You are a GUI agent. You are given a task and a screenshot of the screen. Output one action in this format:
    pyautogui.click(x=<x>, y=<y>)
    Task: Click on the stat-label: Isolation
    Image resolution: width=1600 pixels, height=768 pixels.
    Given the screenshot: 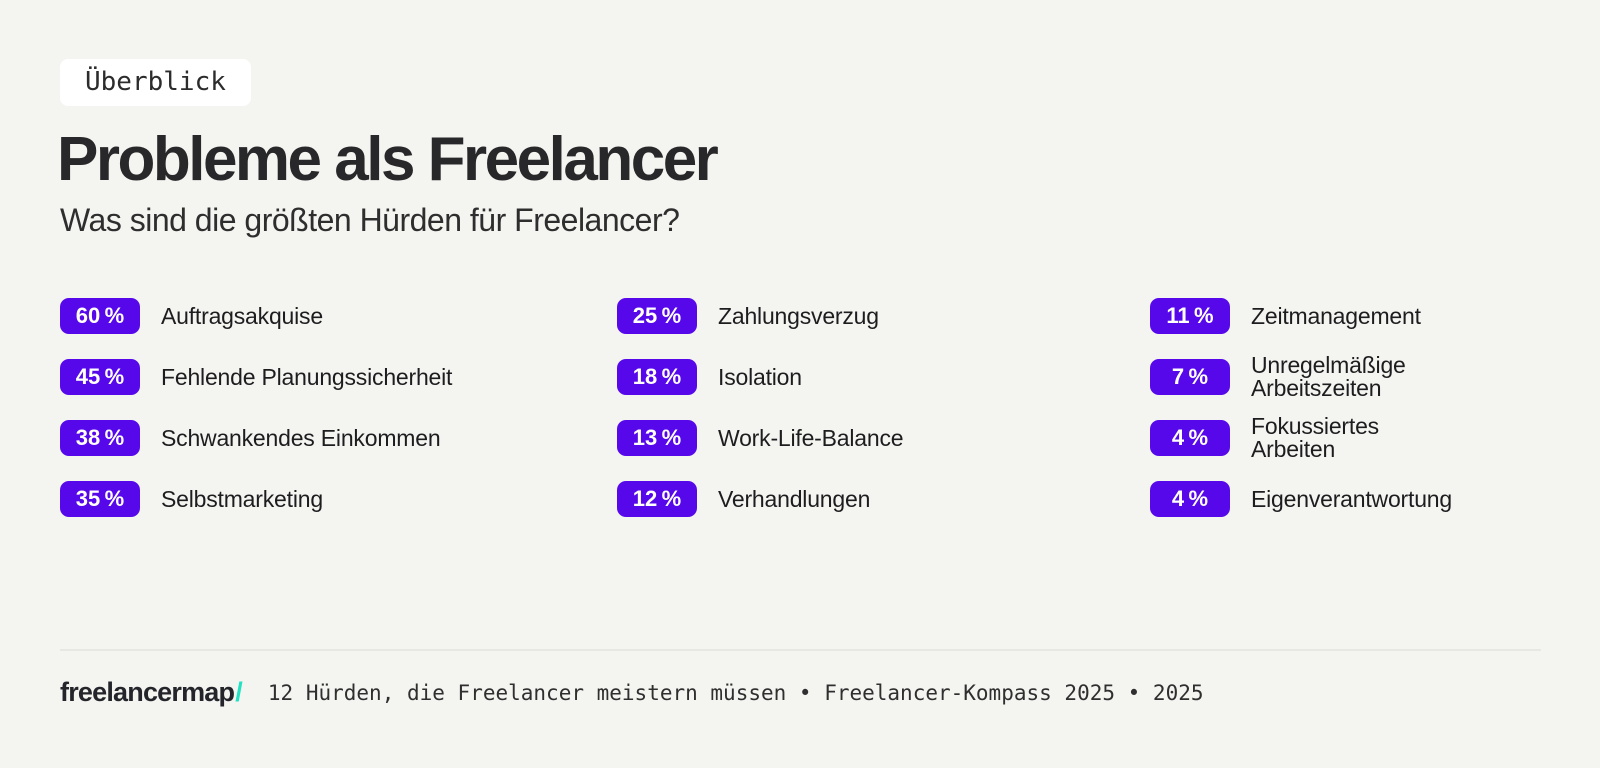 What is the action you would take?
    pyautogui.click(x=760, y=376)
    